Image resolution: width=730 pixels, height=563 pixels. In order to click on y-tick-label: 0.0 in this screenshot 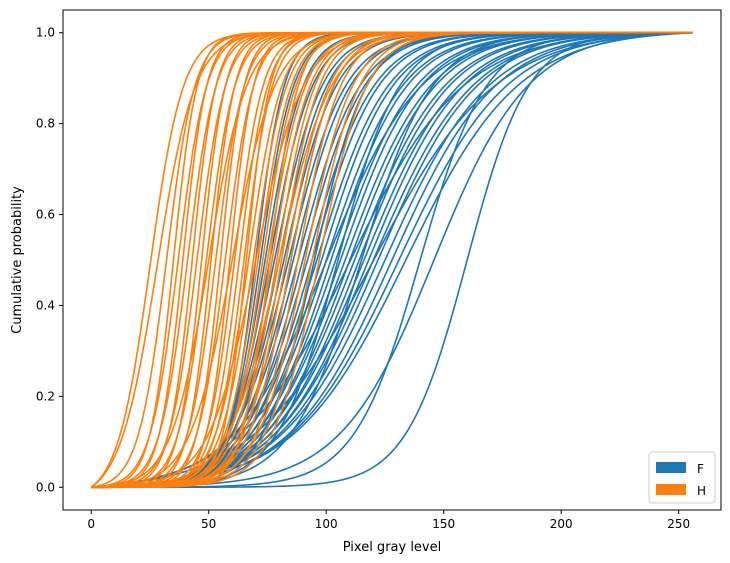, I will do `click(45, 487)`.